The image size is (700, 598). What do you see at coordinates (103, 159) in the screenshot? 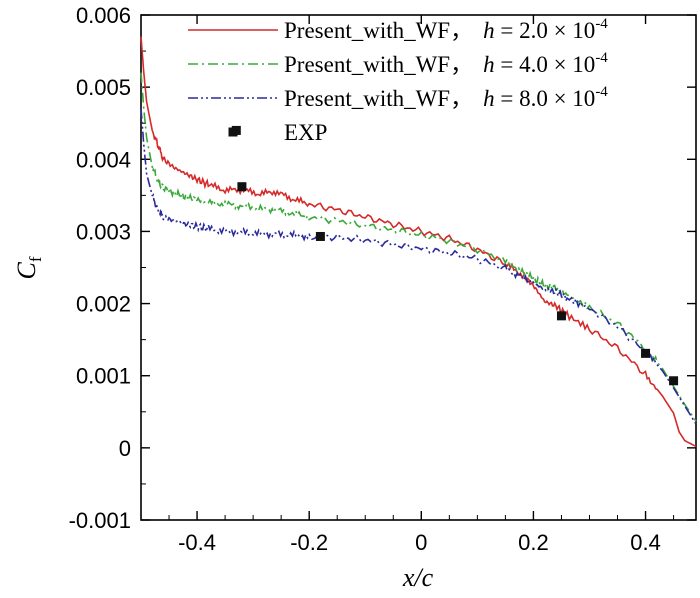
I see `y-tick-label: 0.004` at bounding box center [103, 159].